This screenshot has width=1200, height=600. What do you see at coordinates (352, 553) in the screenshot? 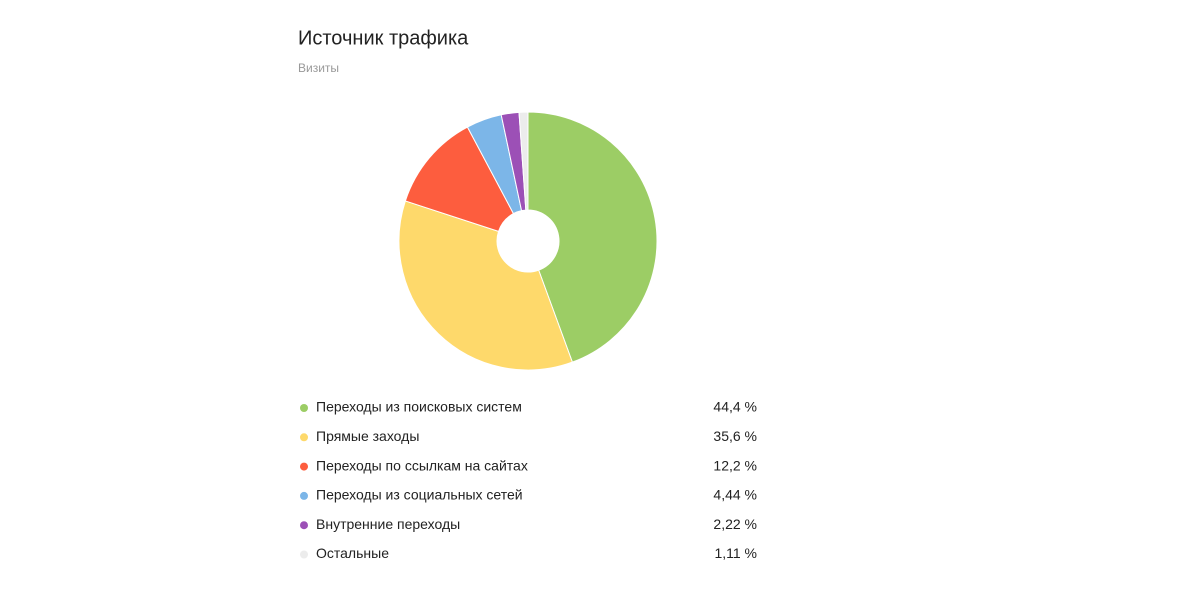
I see `legend-label: Остальные` at bounding box center [352, 553].